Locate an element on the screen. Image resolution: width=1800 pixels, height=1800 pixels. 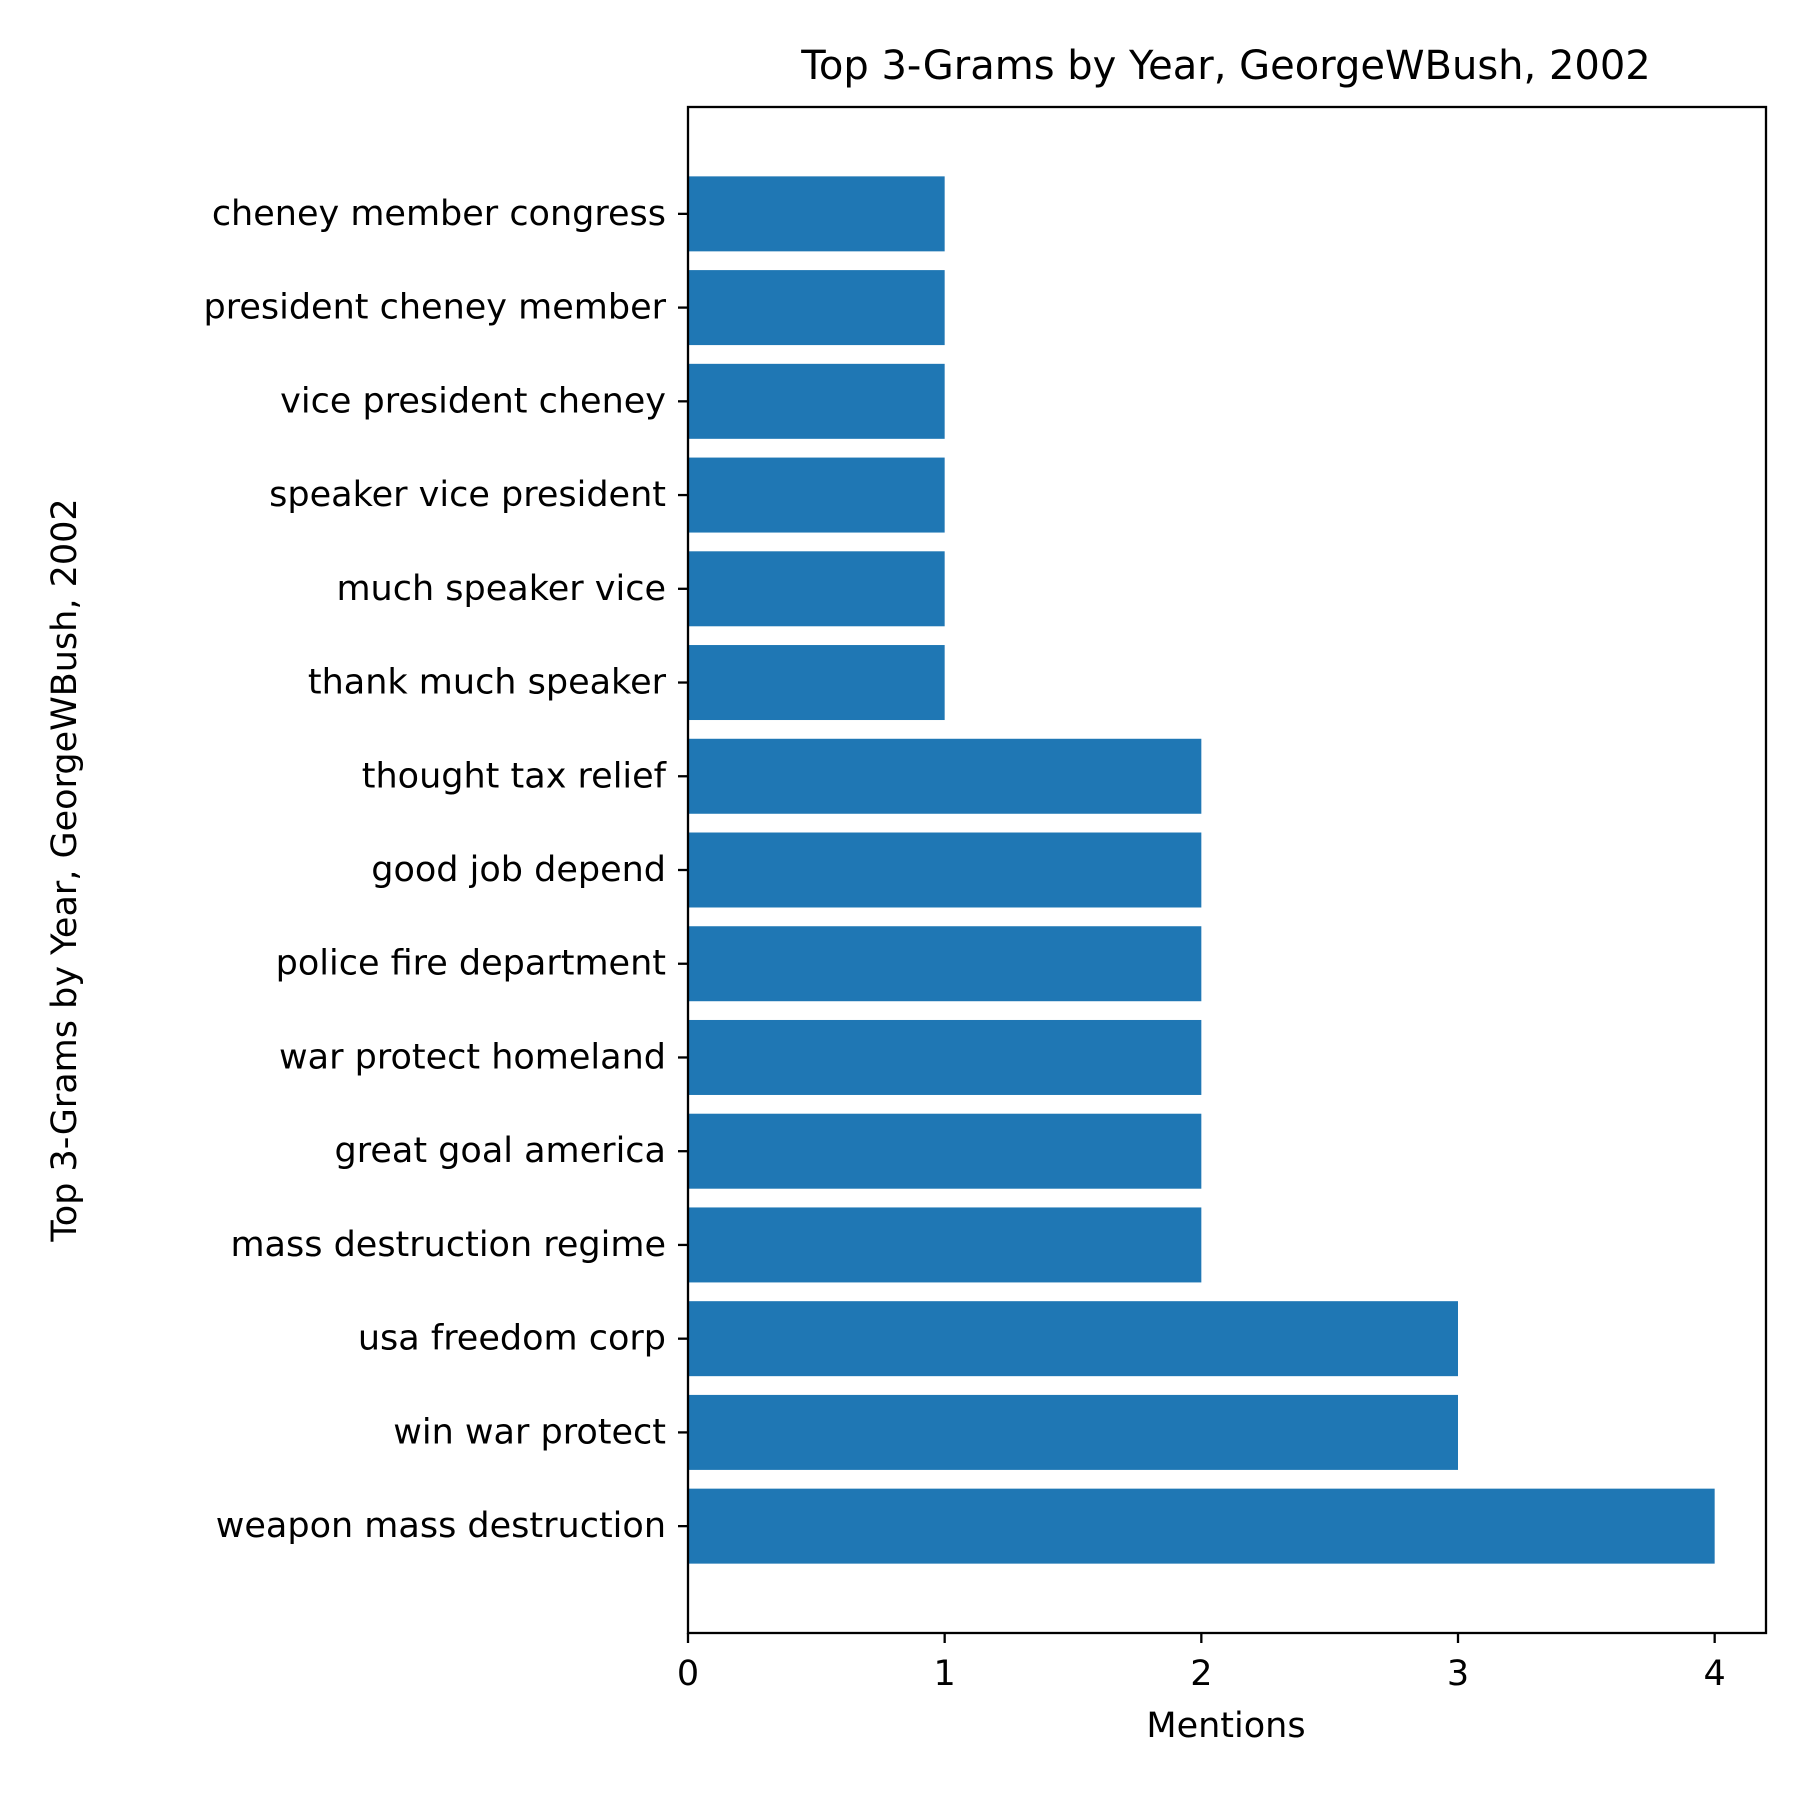
y-tick-label: mass destruction regime is located at coordinates (448, 1245).